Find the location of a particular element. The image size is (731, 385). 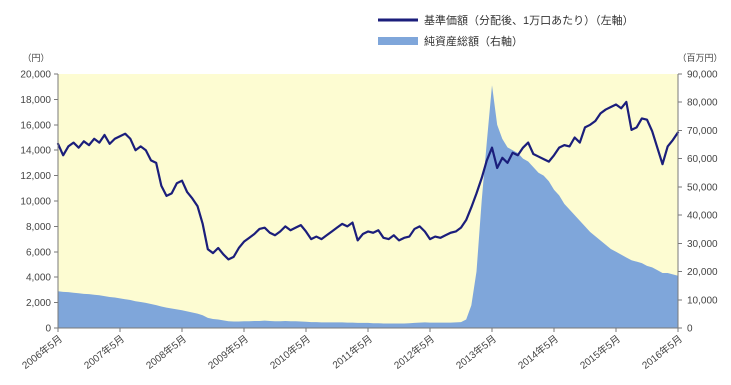

y-right-tick-label: 50,000 is located at coordinates (702, 187).